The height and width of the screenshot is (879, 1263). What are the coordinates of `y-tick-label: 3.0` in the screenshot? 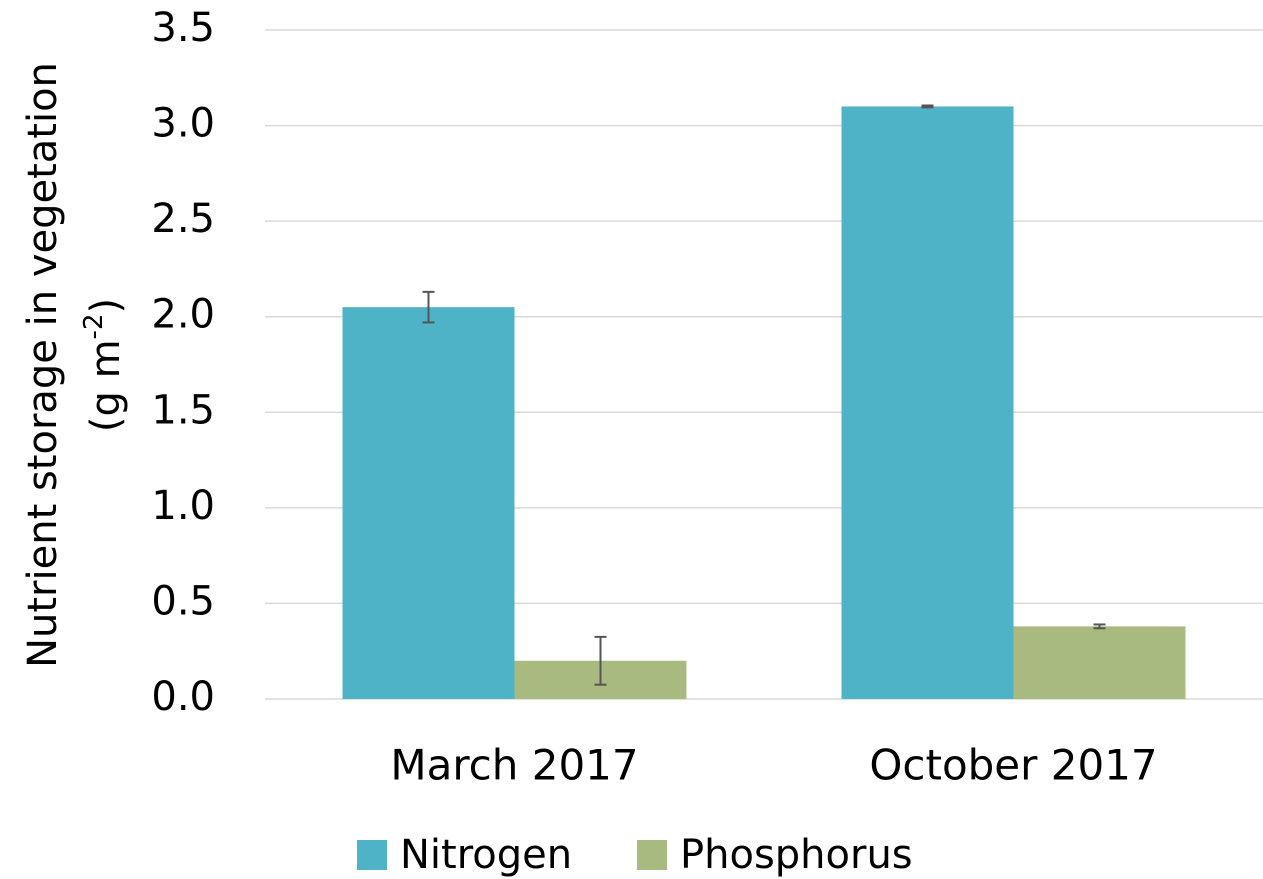 It's located at (183, 124).